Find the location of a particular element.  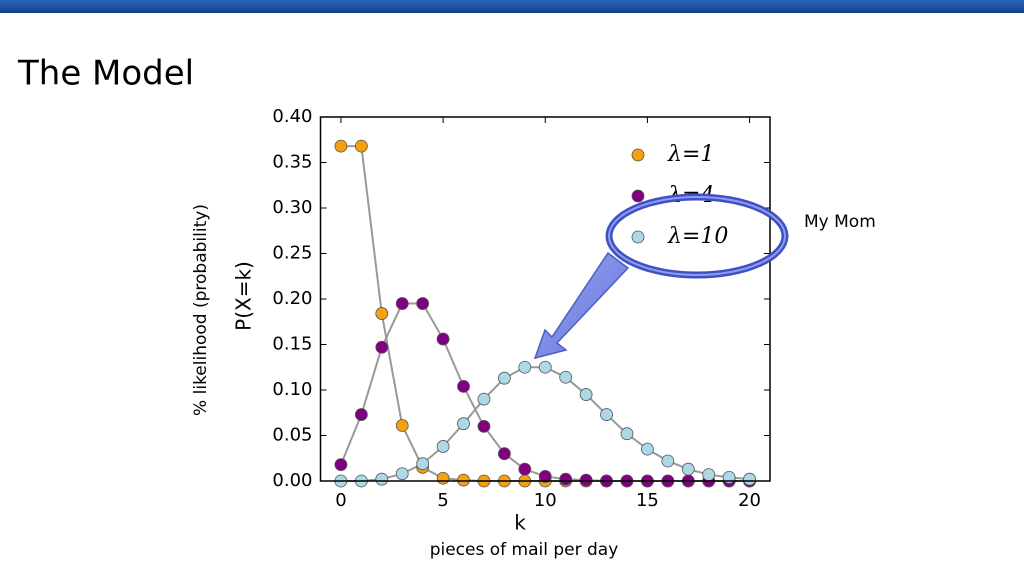

x-tick-label: 5 is located at coordinates (442, 500).